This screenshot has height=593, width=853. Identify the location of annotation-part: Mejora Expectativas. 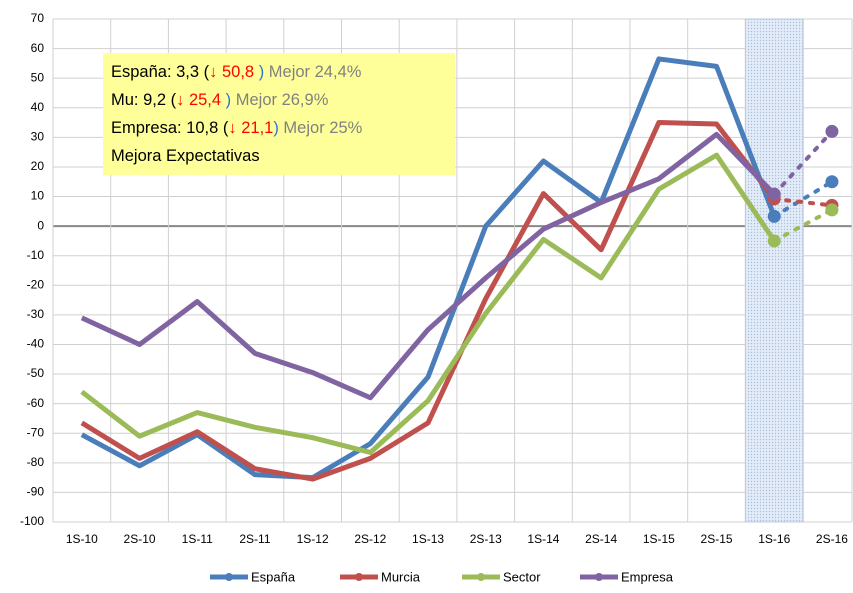
(185, 156).